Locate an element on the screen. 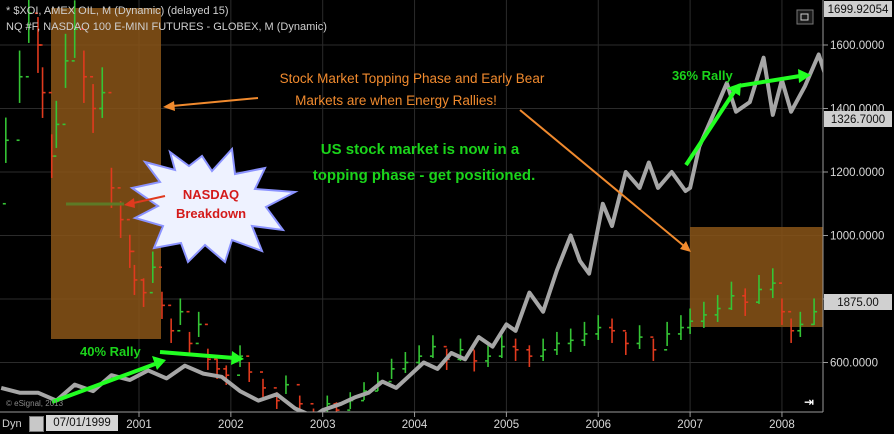 The image size is (894, 434). highlight-box-2007 is located at coordinates (756, 277).